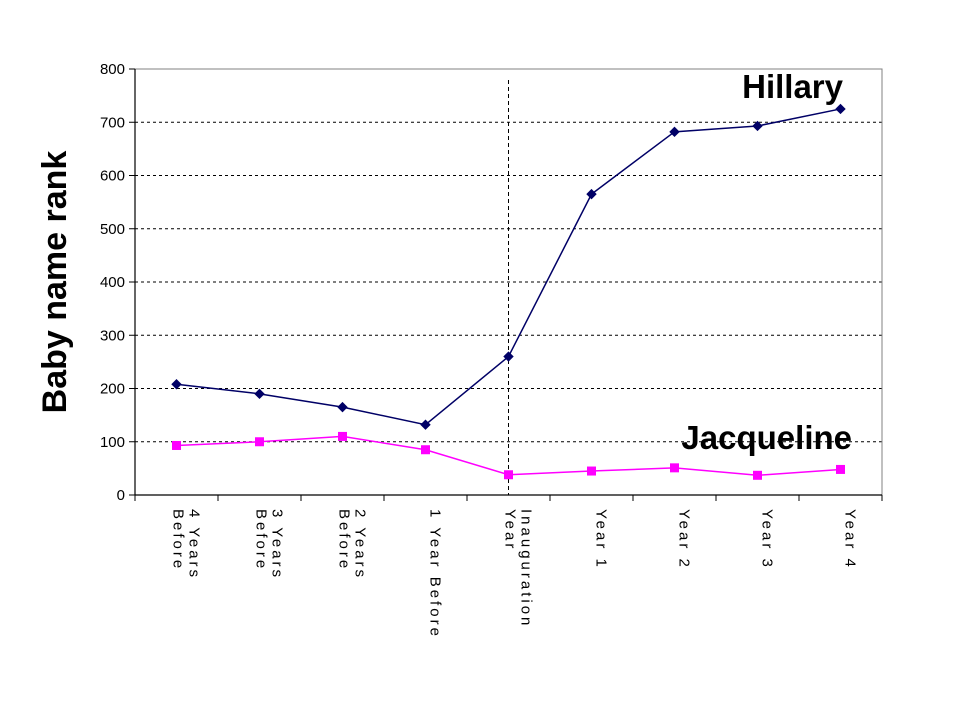 The height and width of the screenshot is (720, 960). Describe the element at coordinates (526, 568) in the screenshot. I see `x-tick-label-line: Inauguration` at that location.